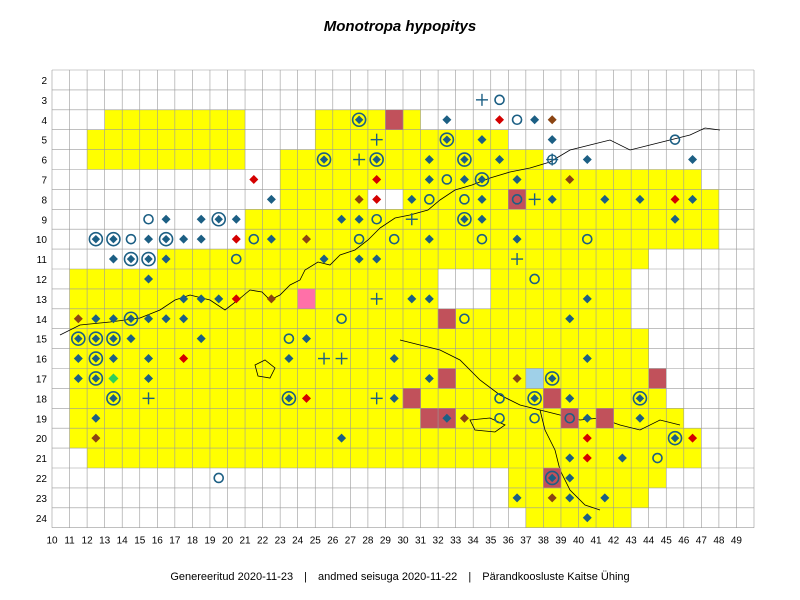 This screenshot has width=800, height=600. What do you see at coordinates (482, 239) in the screenshot?
I see `marker-circle` at bounding box center [482, 239].